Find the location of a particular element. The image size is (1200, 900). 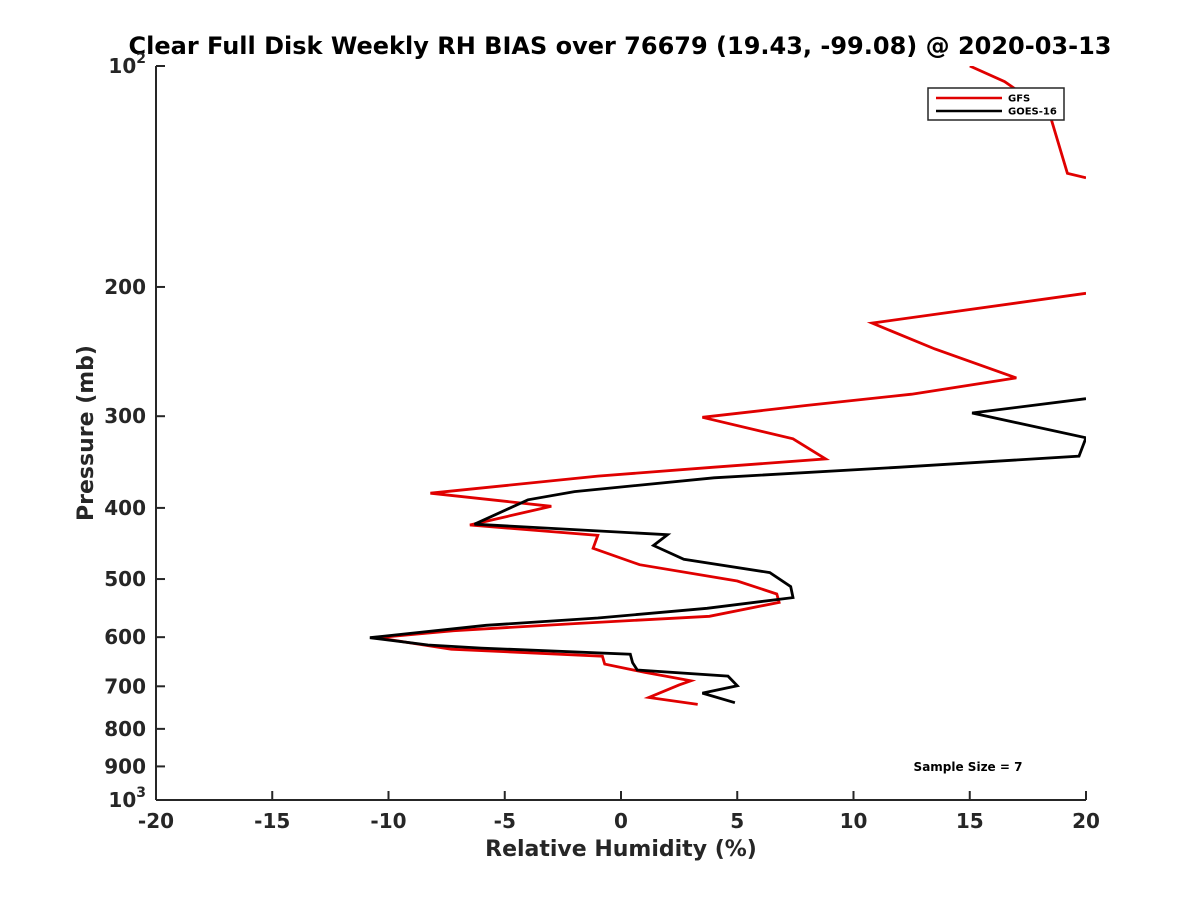

y-tick-label: 200 is located at coordinates (125, 287).